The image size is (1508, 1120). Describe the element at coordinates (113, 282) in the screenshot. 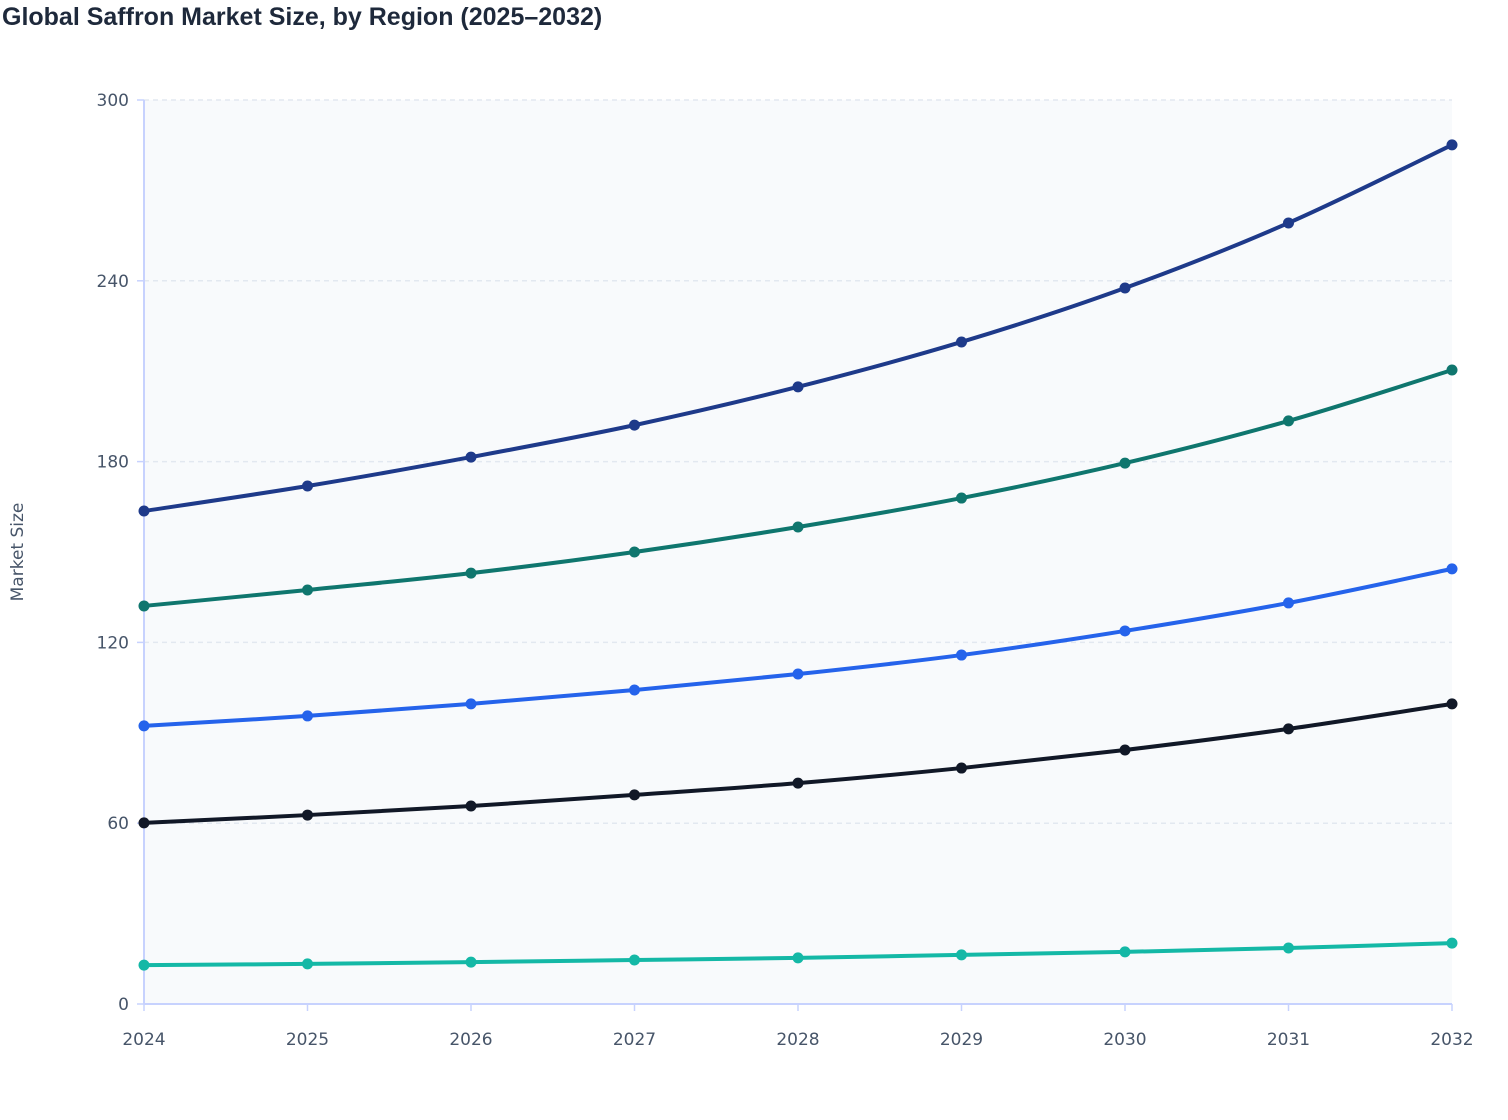

I see `y-tick-label: 240` at that location.